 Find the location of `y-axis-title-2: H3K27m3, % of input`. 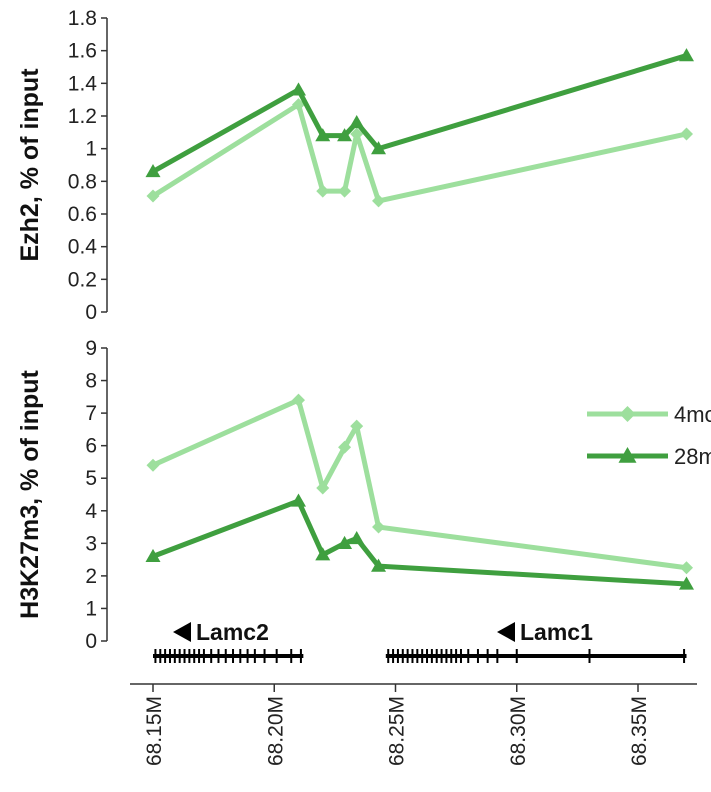

y-axis-title-2: H3K27m3, % of input is located at coordinates (30, 494).